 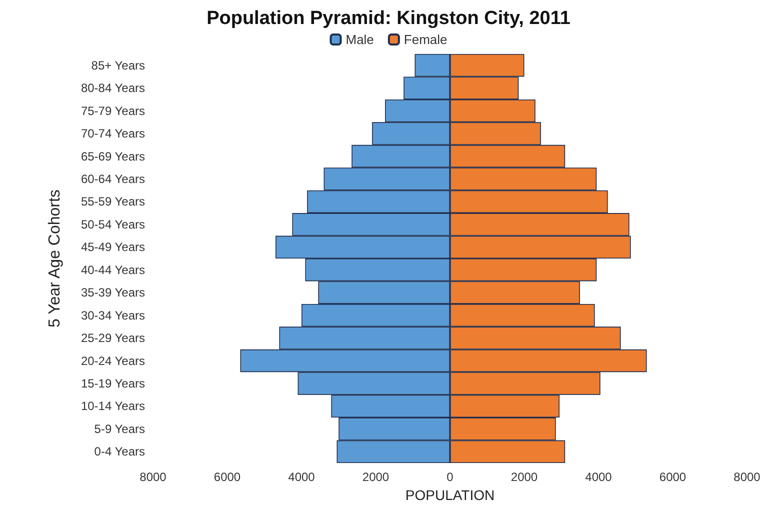 What do you see at coordinates (450, 494) in the screenshot?
I see `x-axis-title: POPULATION` at bounding box center [450, 494].